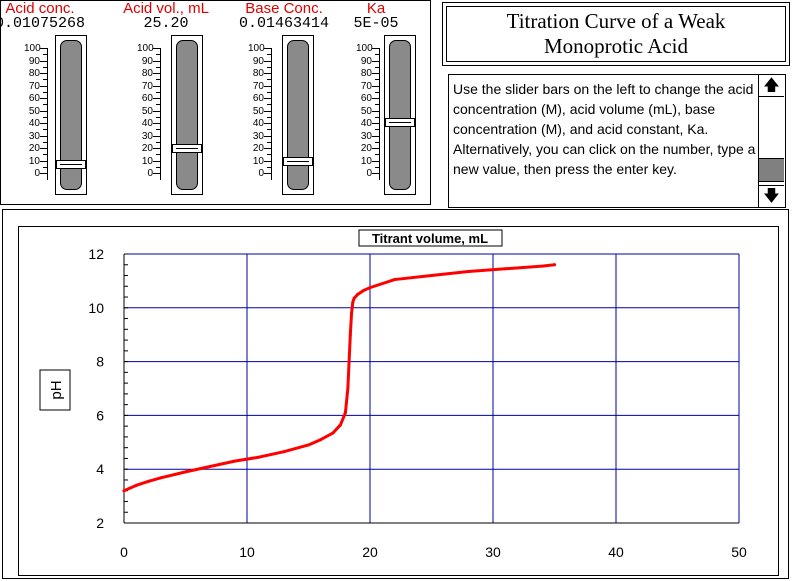 The image size is (795, 581). What do you see at coordinates (771, 141) in the screenshot?
I see `help-scrollbar: 🡅 🡇` at bounding box center [771, 141].